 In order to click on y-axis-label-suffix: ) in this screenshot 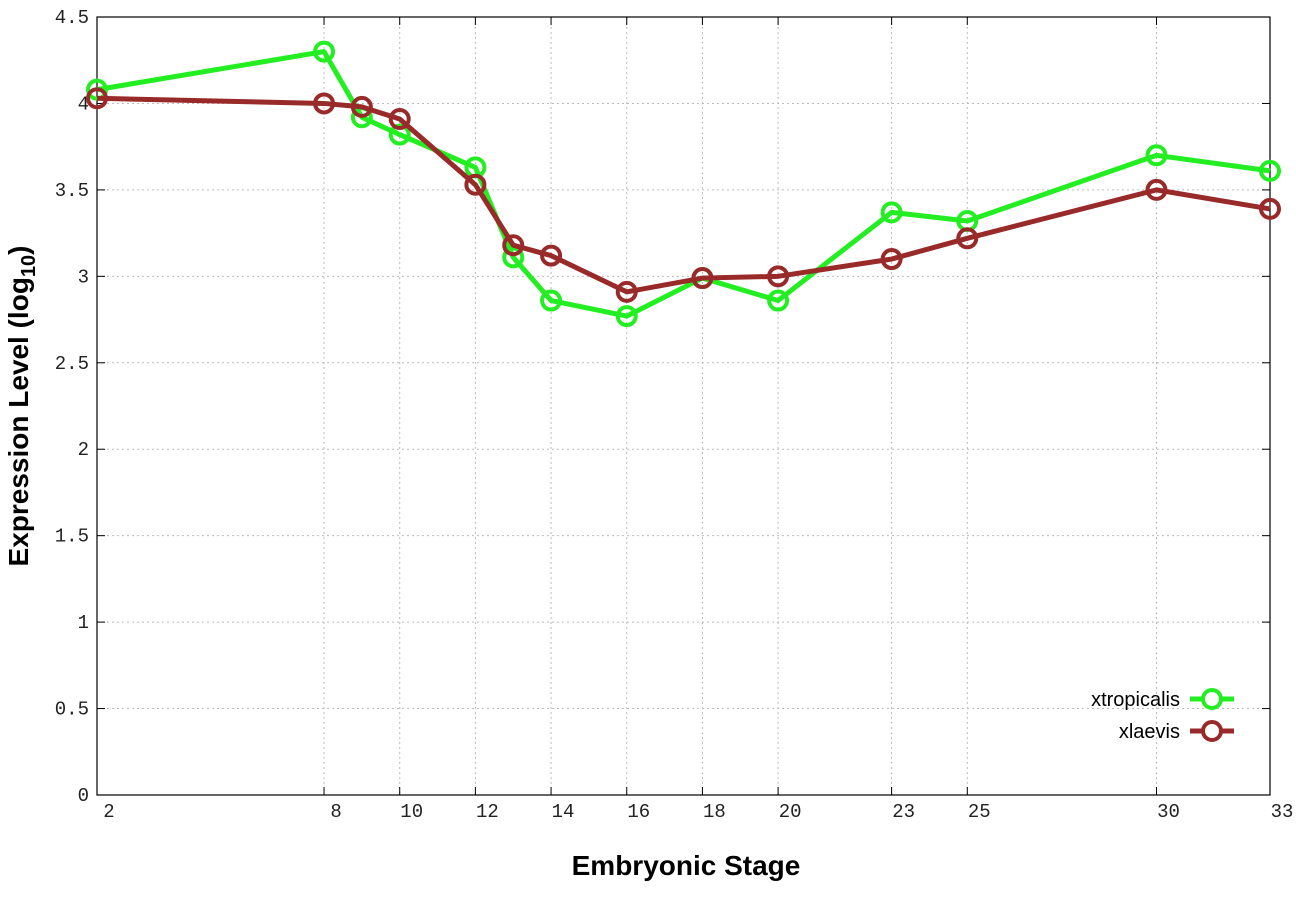, I will do `click(18, 250)`.